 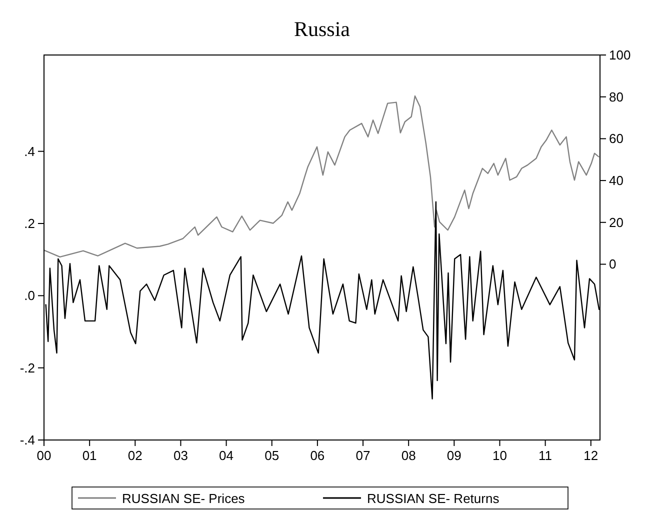 I want to click on x-tick-label: 00, so click(x=44, y=455).